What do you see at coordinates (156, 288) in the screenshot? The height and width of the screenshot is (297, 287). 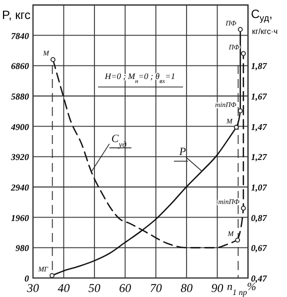 I see `x-tick-label: 70` at bounding box center [156, 288].